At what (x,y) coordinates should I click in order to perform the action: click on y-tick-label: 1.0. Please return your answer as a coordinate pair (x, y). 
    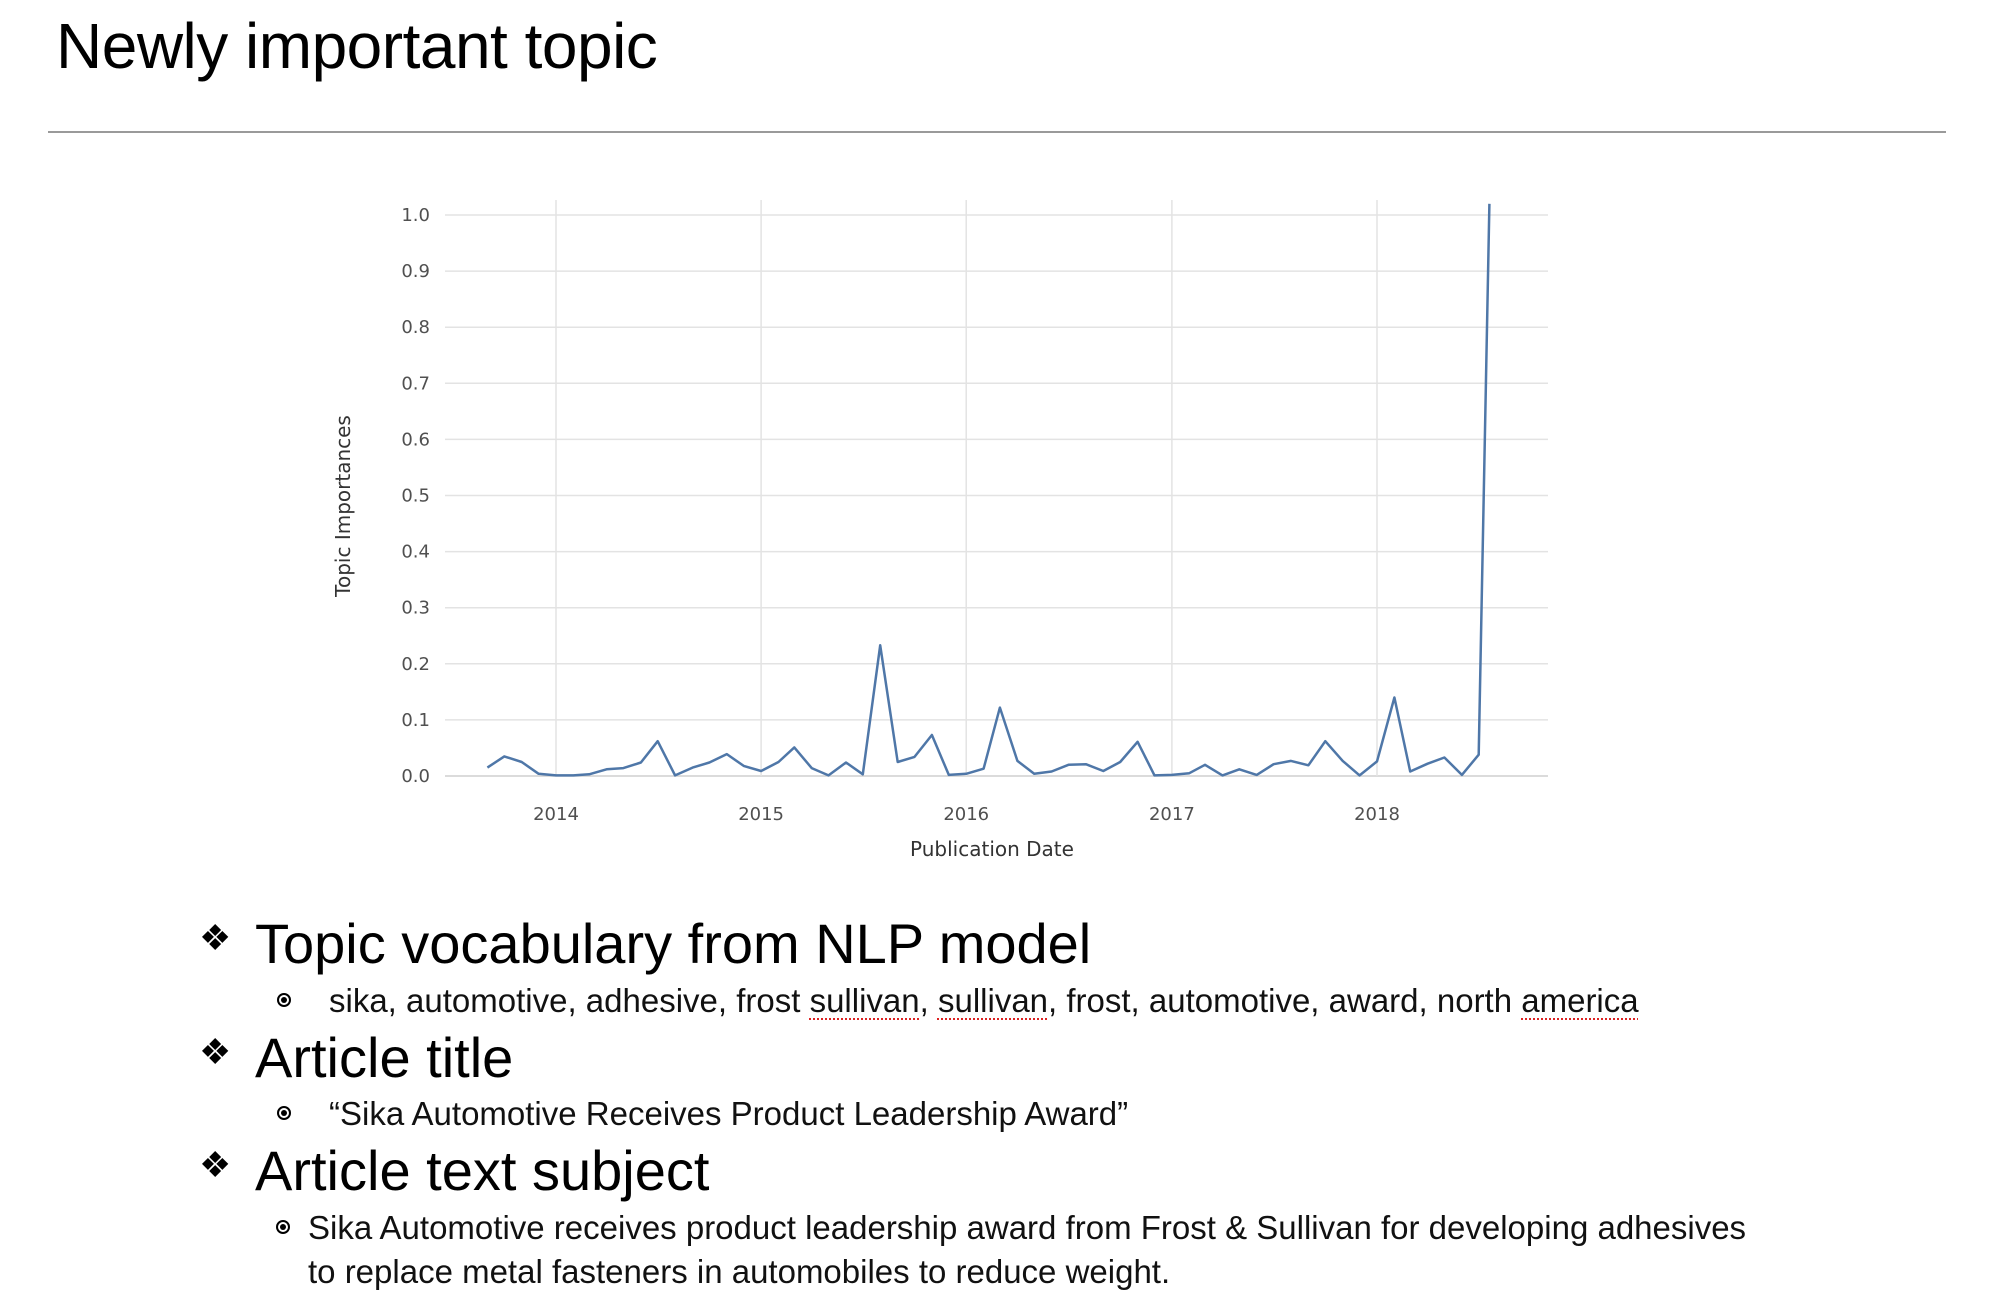
    Looking at the image, I should click on (415, 215).